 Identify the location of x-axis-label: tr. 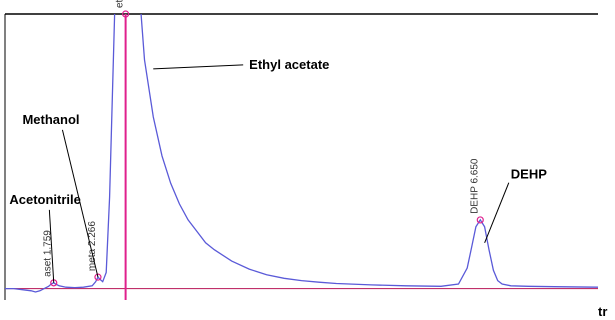
(602, 311).